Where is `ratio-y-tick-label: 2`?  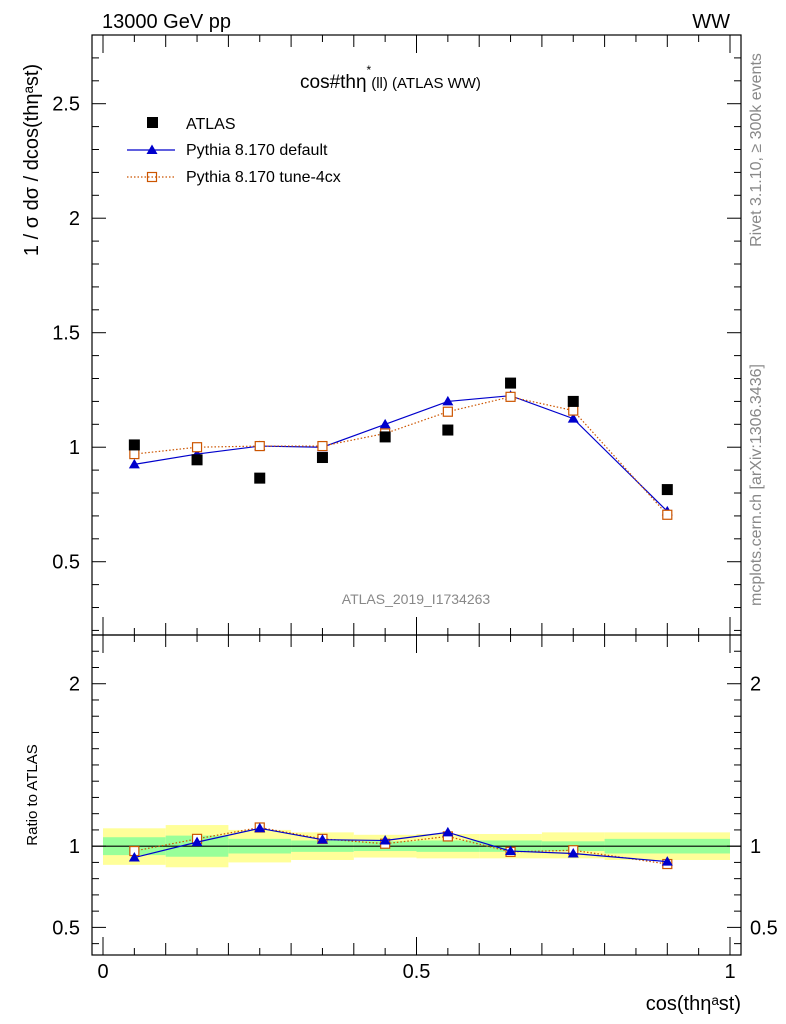 ratio-y-tick-label: 2 is located at coordinates (74, 685).